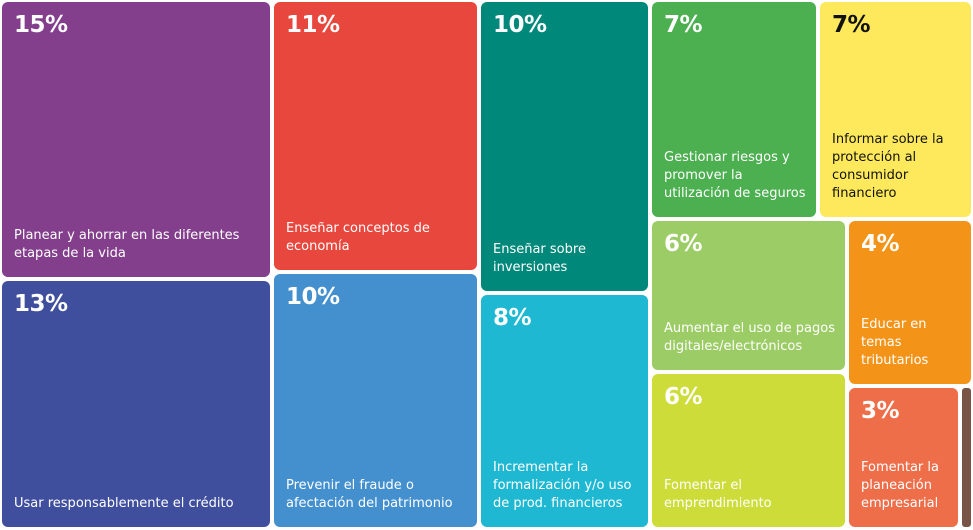  What do you see at coordinates (358, 237) in the screenshot?
I see `tile-label: Enseñar conceptos de economía` at bounding box center [358, 237].